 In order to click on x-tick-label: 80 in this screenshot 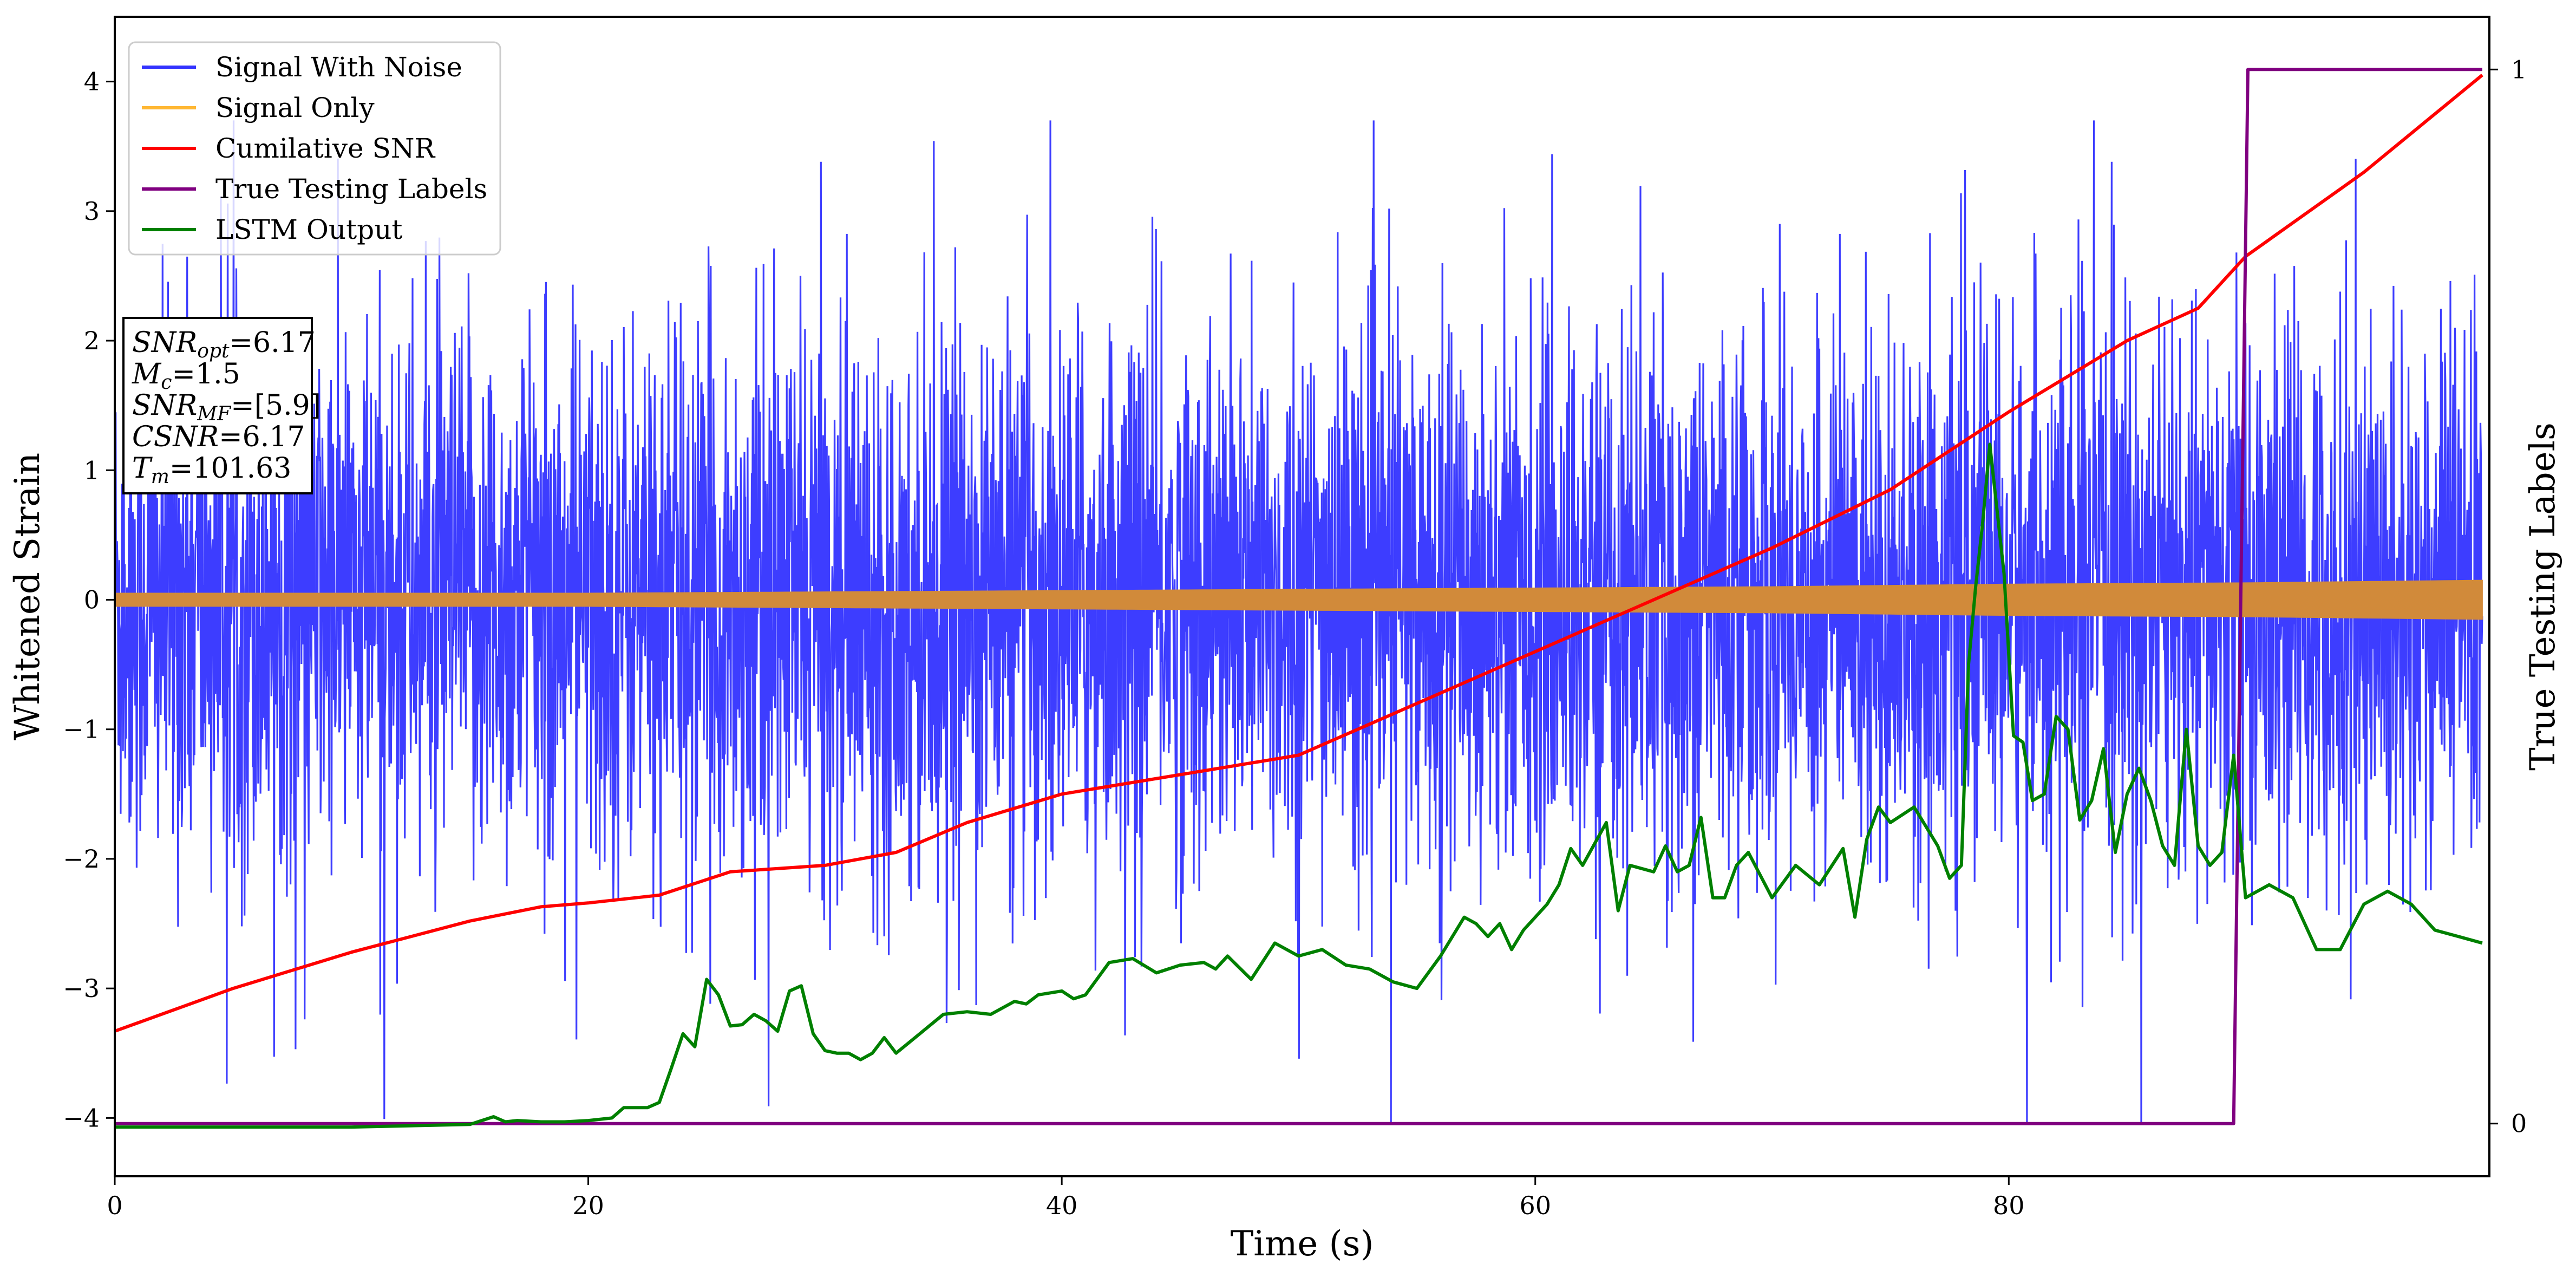, I will do `click(2009, 1205)`.